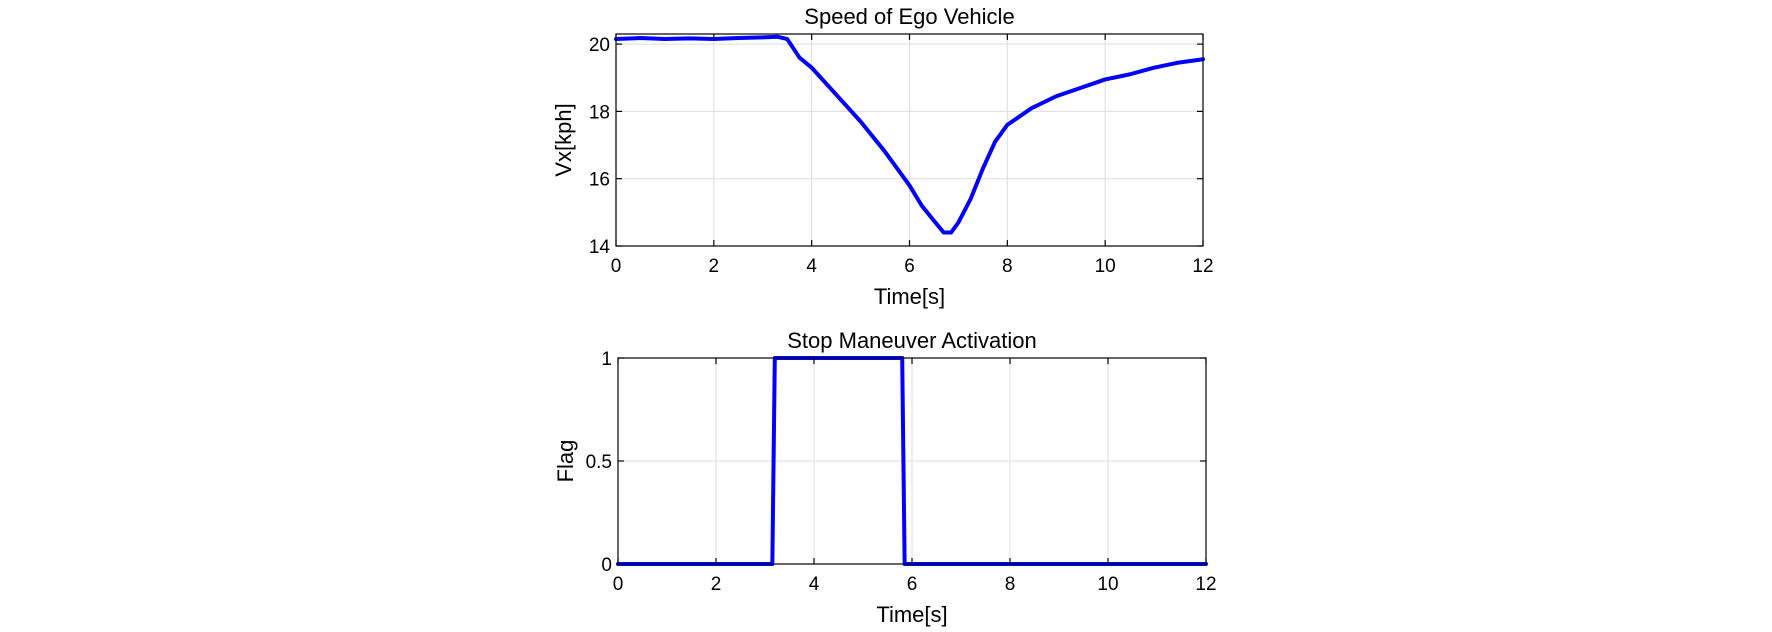  I want to click on y-tick-label: 18, so click(599, 112).